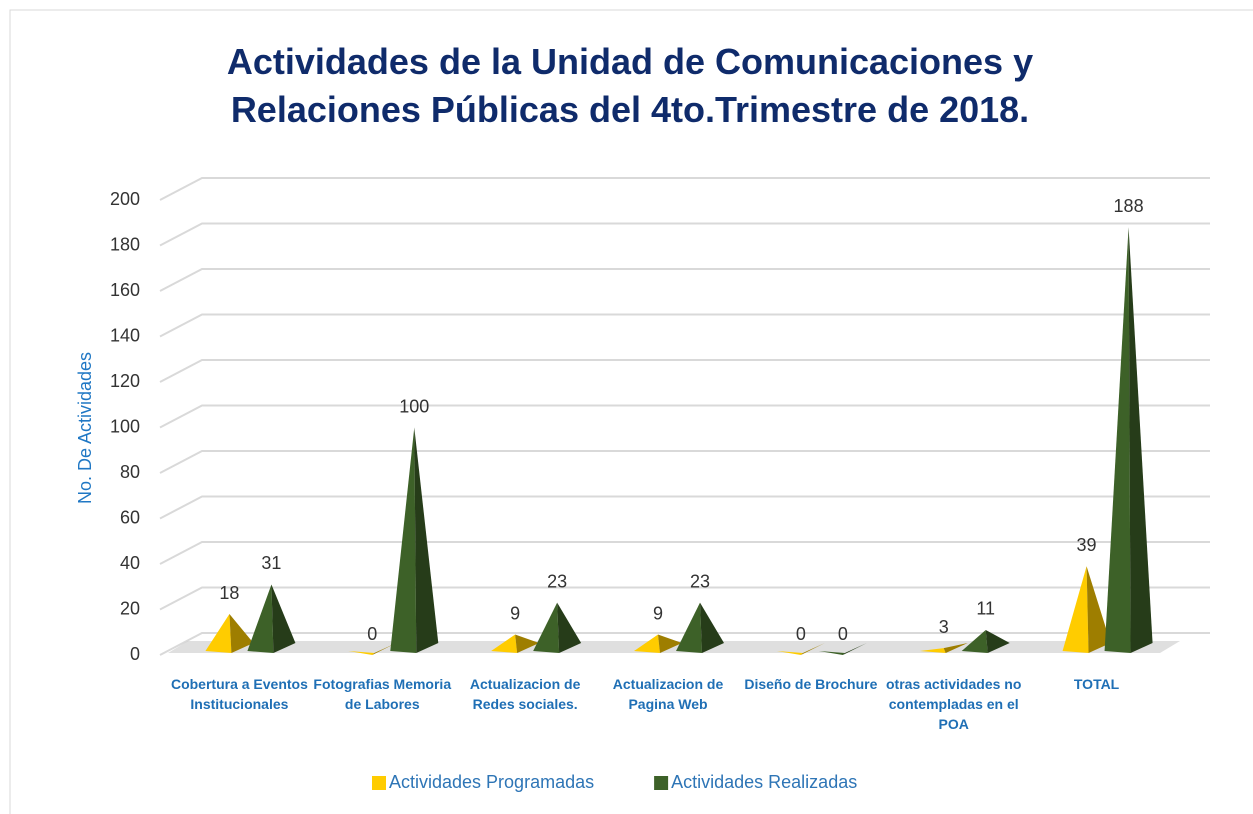 Image resolution: width=1253 pixels, height=814 pixels. I want to click on legend-label: Actividades Realizadas, so click(764, 782).